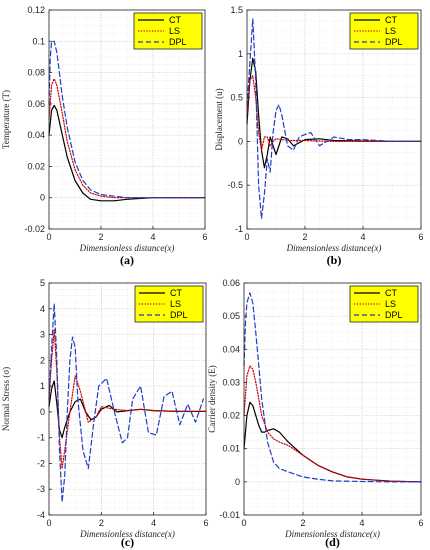 The image size is (430, 550). Describe the element at coordinates (41, 515) in the screenshot. I see `y-tick-label: -4` at that location.